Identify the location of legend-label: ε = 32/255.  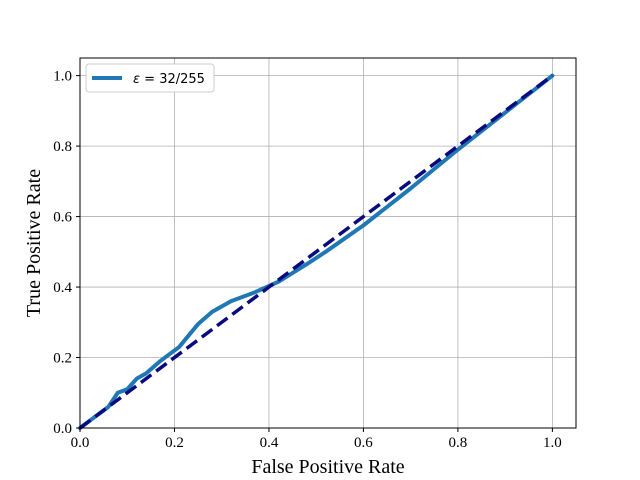
(169, 79).